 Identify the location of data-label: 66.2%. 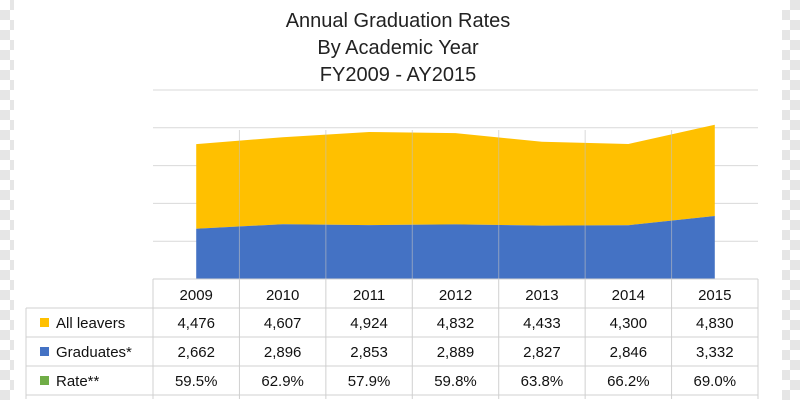
(628, 381).